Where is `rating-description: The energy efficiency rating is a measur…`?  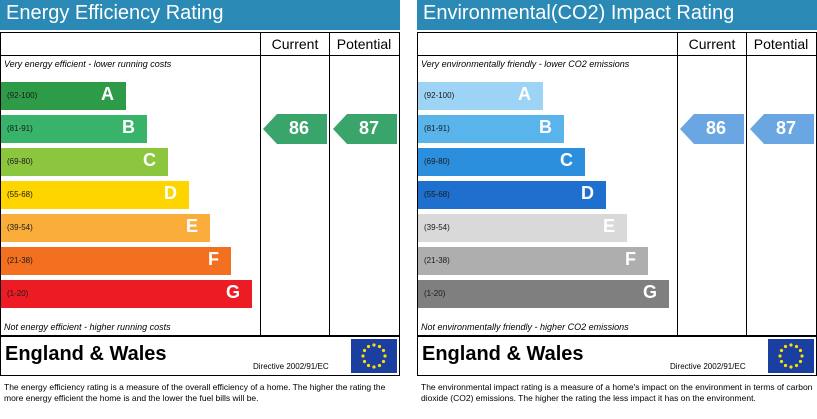
rating-description: The energy efficiency rating is a measur… is located at coordinates (195, 392).